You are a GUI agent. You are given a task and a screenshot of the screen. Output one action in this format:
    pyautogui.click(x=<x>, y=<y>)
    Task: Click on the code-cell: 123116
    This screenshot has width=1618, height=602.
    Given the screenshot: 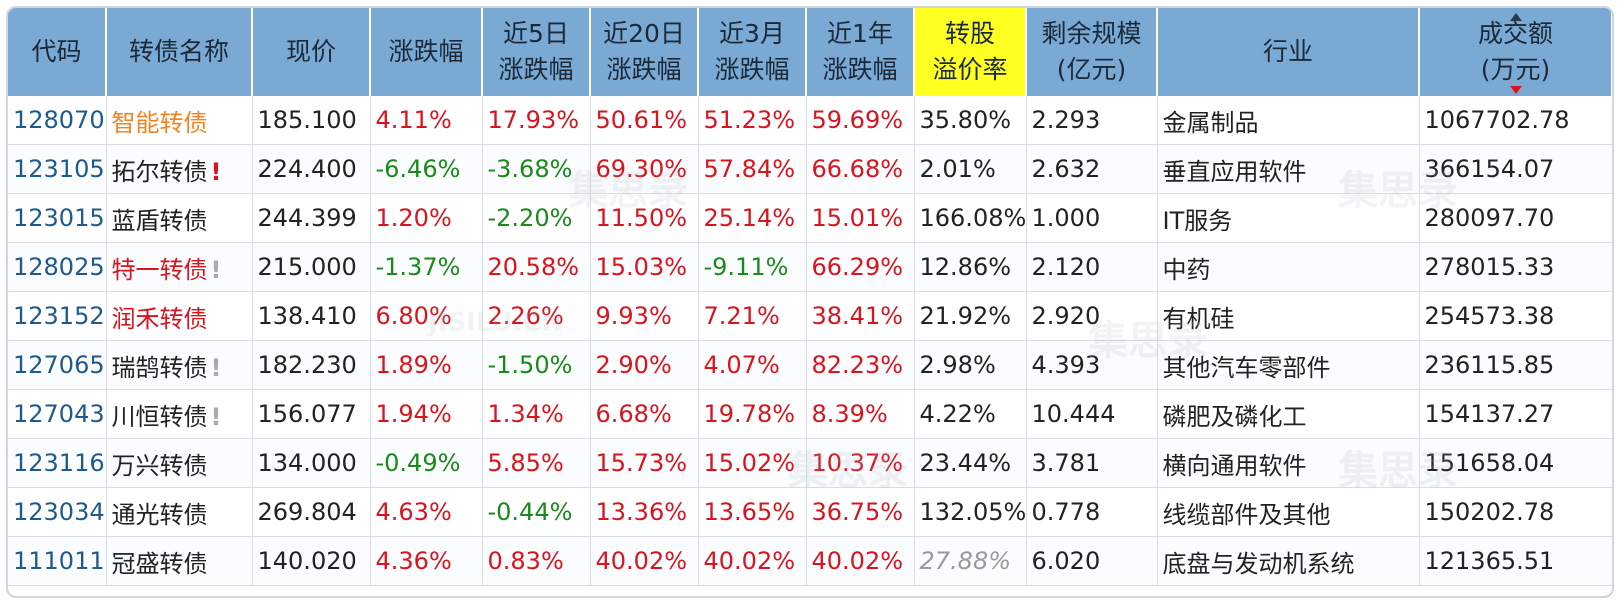 What is the action you would take?
    pyautogui.click(x=57, y=463)
    